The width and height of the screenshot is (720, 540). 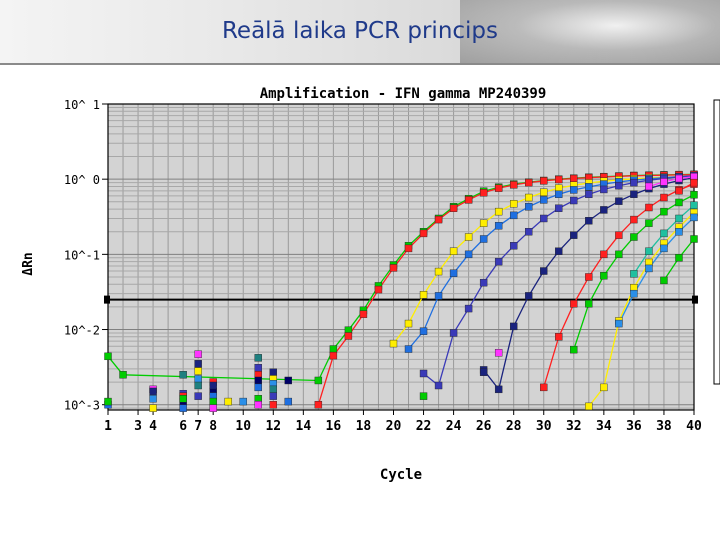 What do you see at coordinates (634, 426) in the screenshot?
I see `x-tick-label: 36` at bounding box center [634, 426].